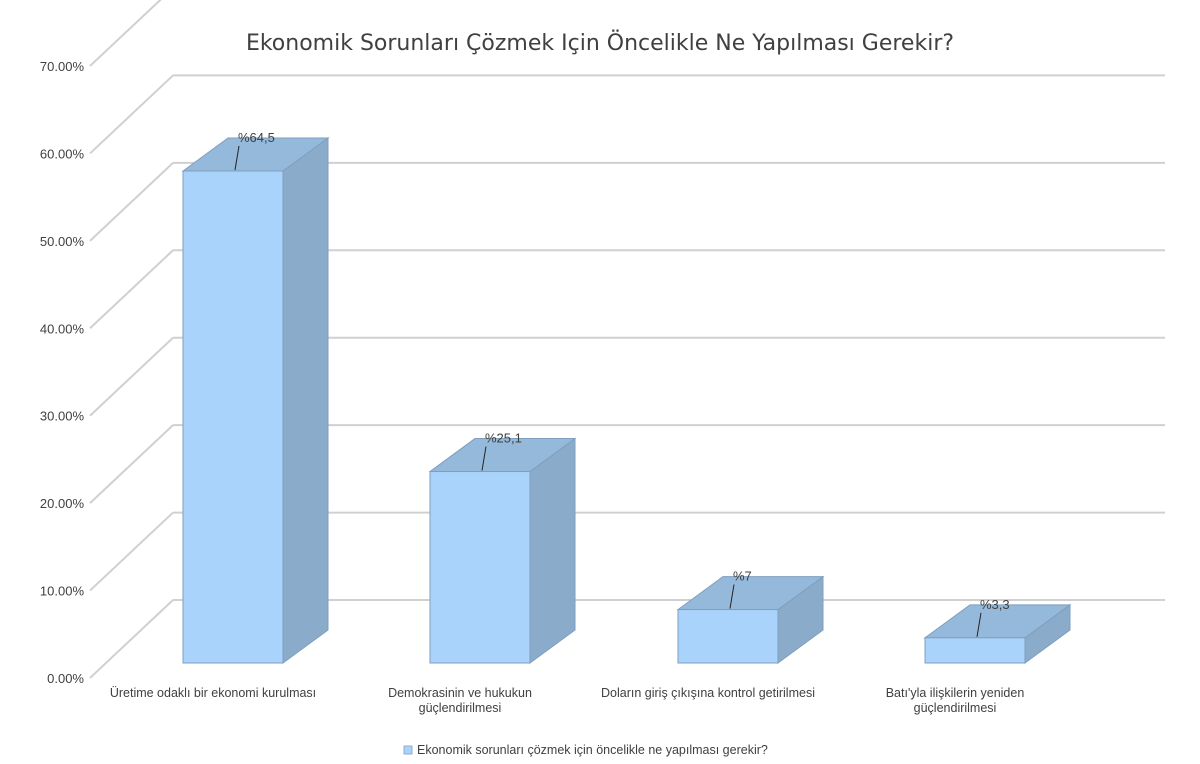  Describe the element at coordinates (256, 137) in the screenshot. I see `data-label: %64,5` at that location.